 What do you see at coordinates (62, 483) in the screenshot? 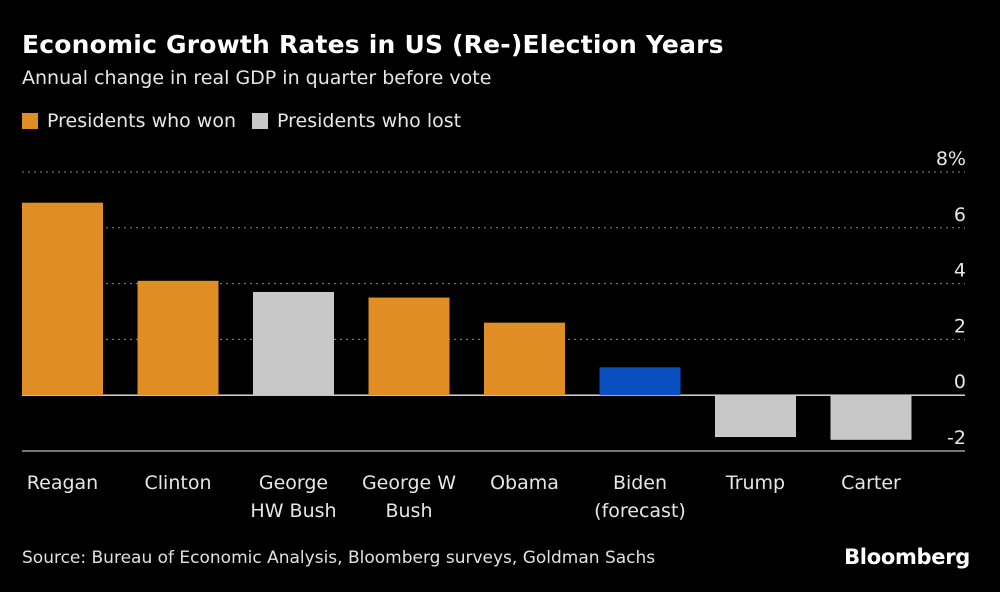
I see `x-tick-label: Reagan` at bounding box center [62, 483].